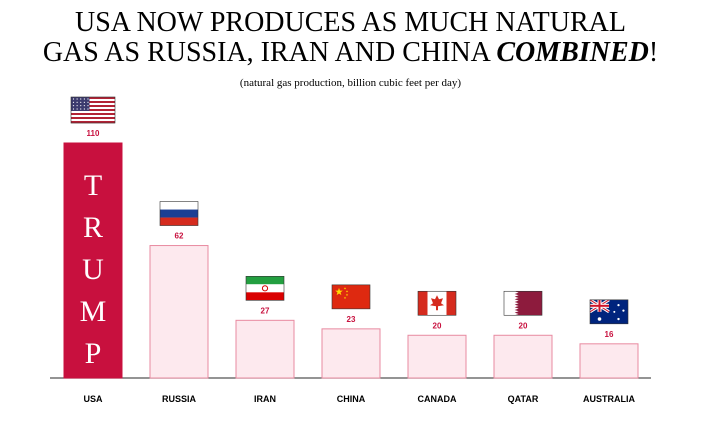 The height and width of the screenshot is (442, 701). Describe the element at coordinates (93, 353) in the screenshot. I see `bar-text-letter: P` at that location.